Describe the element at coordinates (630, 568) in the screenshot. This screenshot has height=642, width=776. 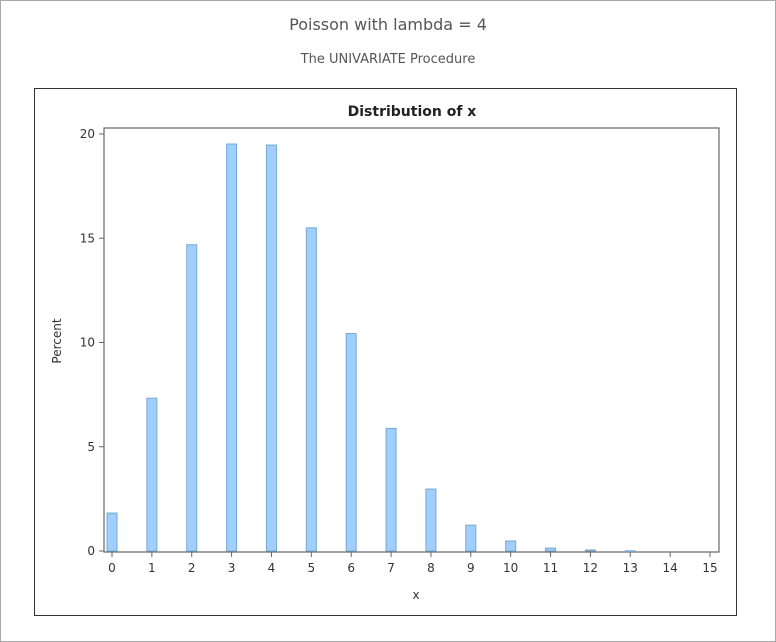
I see `x-tick-label: 13` at that location.